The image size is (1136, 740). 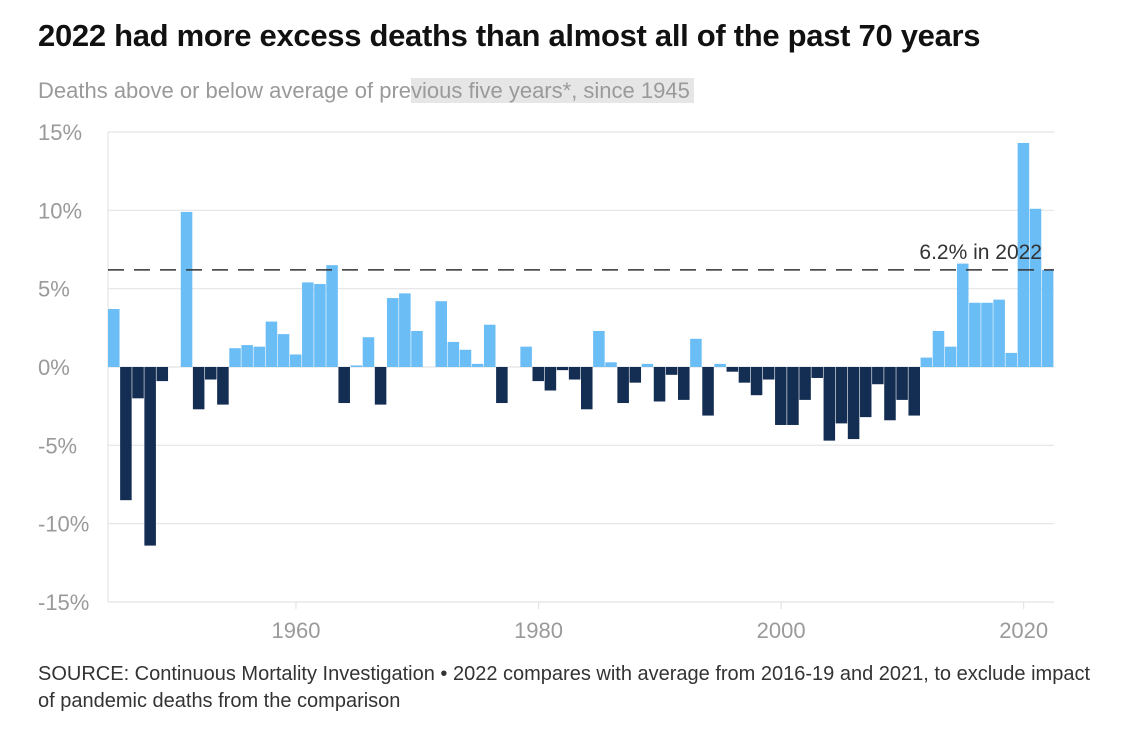 I want to click on bar-2013, so click(x=938, y=348).